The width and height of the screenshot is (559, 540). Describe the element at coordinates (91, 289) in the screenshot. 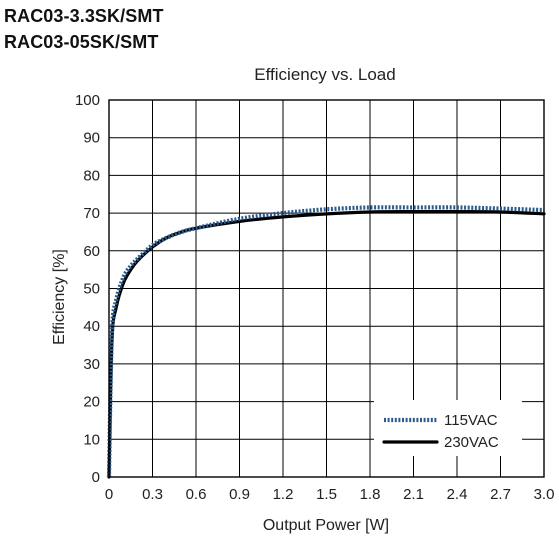

I see `y-tick-label: 50` at that location.